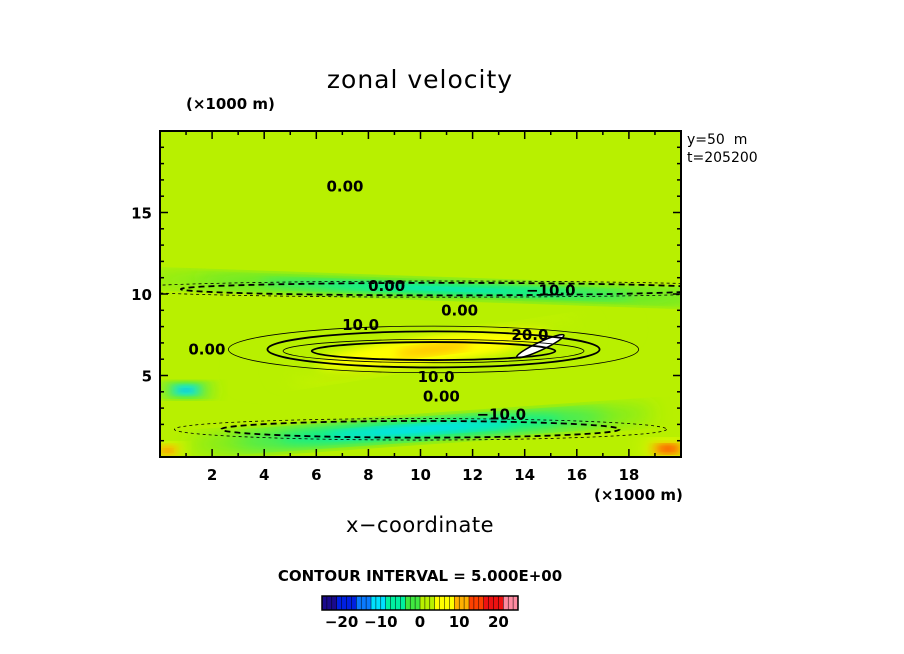 The height and width of the screenshot is (654, 904). I want to click on x-axis-label: x−coordinate, so click(420, 525).